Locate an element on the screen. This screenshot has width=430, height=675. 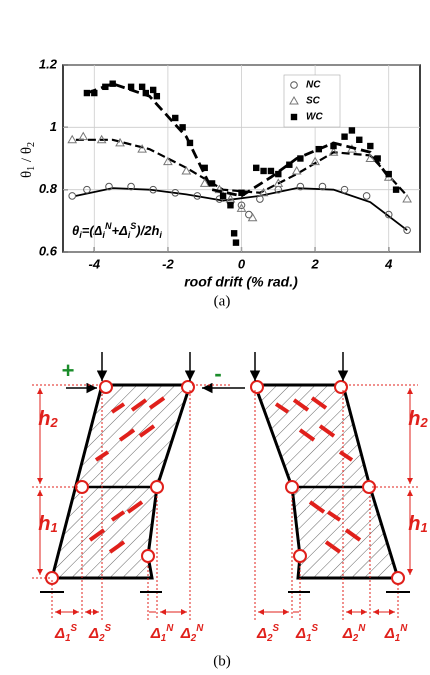
y-tick-label: 0.6 is located at coordinates (48, 250).